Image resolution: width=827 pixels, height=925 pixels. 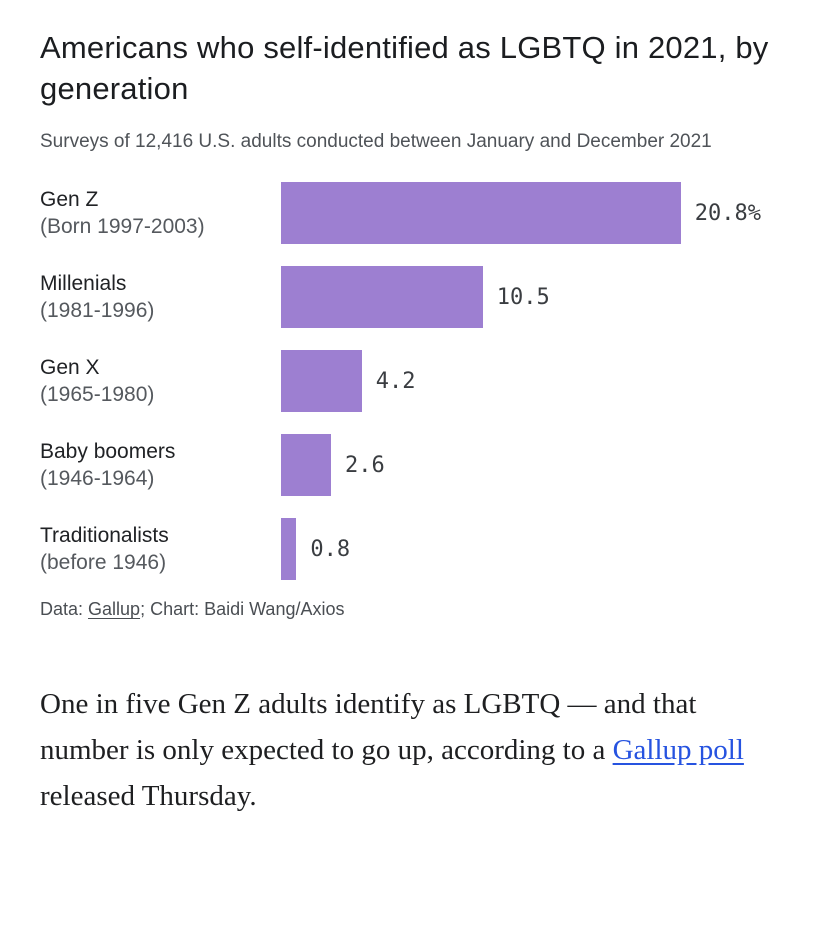 I want to click on category-name: Gen Z, so click(x=69, y=200).